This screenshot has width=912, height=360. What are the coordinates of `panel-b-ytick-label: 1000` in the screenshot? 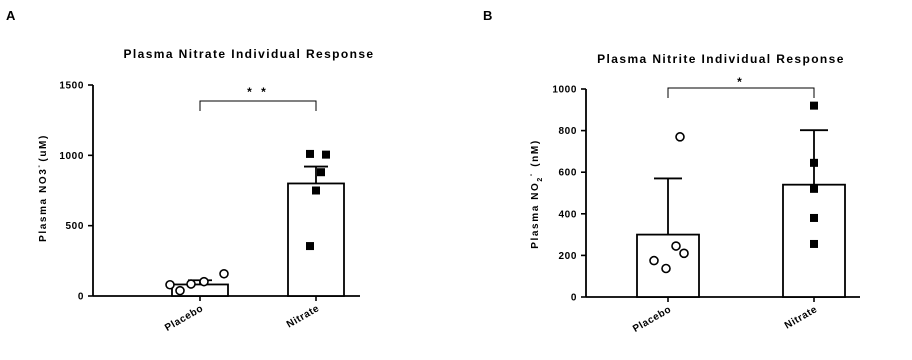 It's located at (564, 90).